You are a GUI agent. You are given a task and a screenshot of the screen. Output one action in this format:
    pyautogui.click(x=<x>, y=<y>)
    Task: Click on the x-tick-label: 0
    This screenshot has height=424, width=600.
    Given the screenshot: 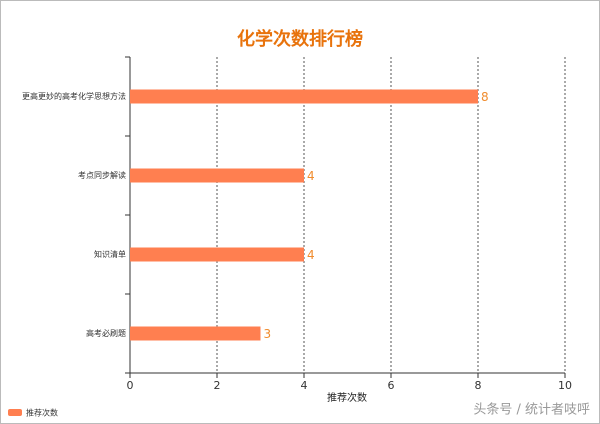 What is the action you would take?
    pyautogui.click(x=130, y=385)
    